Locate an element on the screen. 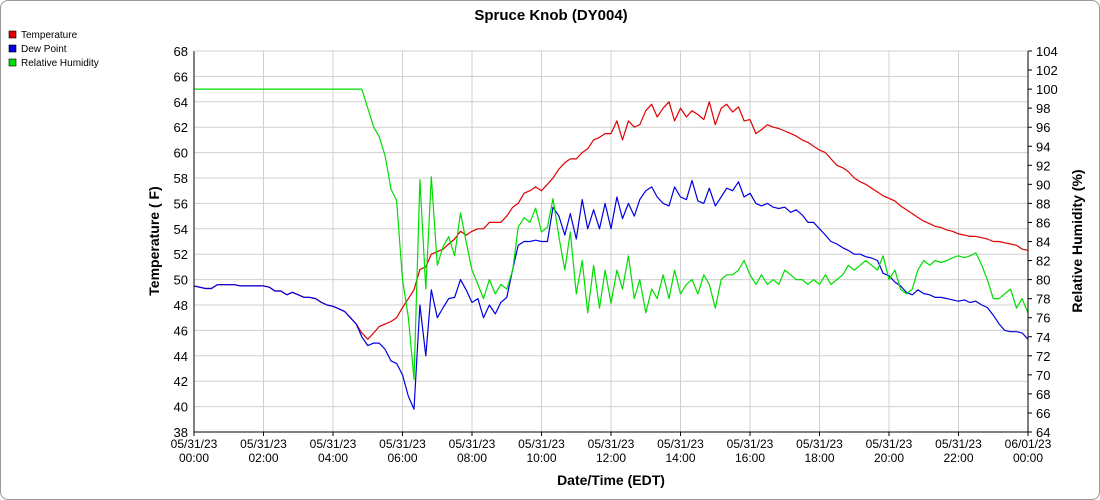 The width and height of the screenshot is (1100, 500). x-tick-time: 22:00 is located at coordinates (958, 458).